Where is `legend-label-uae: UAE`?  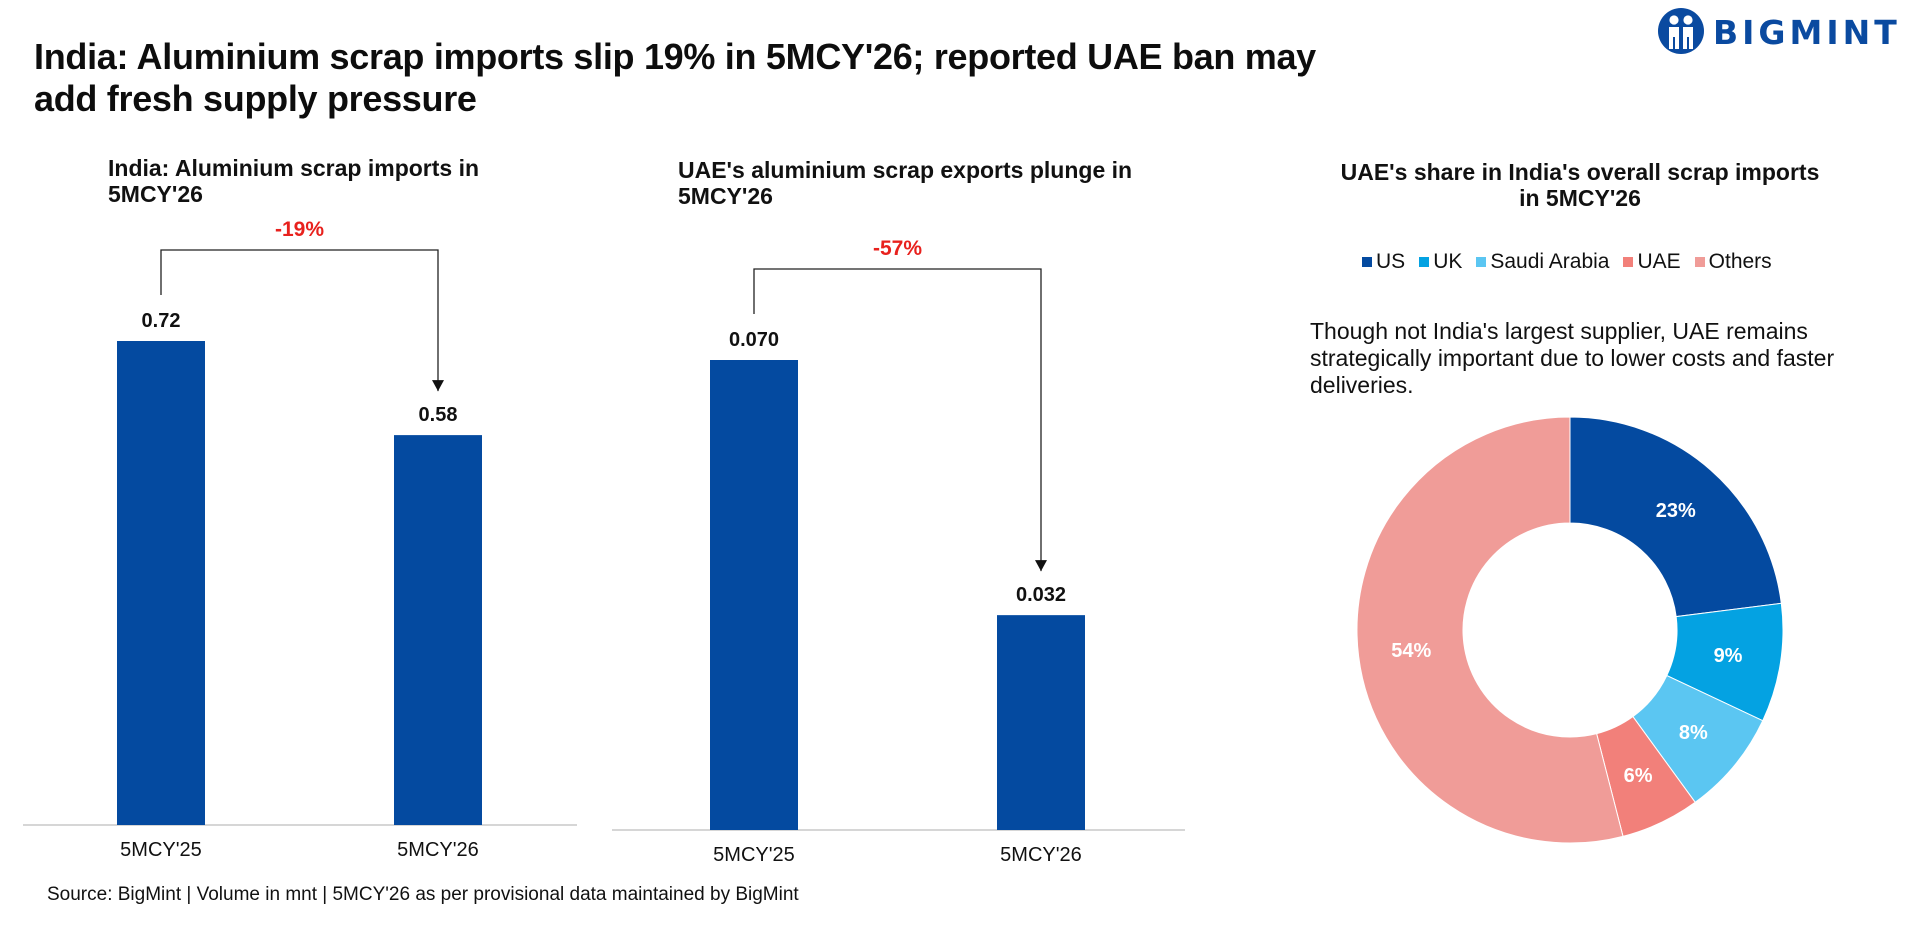
legend-label-uae: UAE is located at coordinates (1659, 261).